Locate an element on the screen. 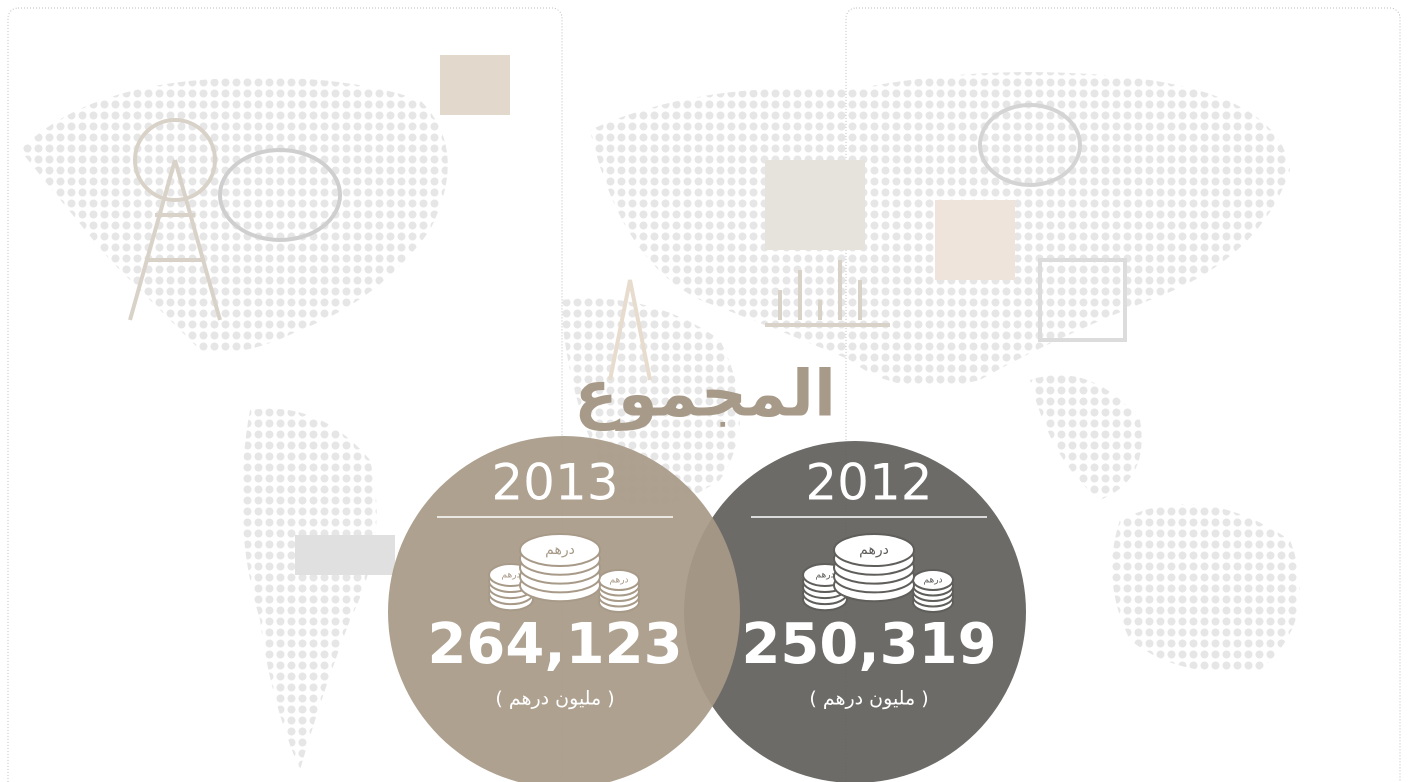  total-circle-group: 2012 درهم درهم درهم 250,319 ( مليون درهم ) is located at coordinates (855, 611).